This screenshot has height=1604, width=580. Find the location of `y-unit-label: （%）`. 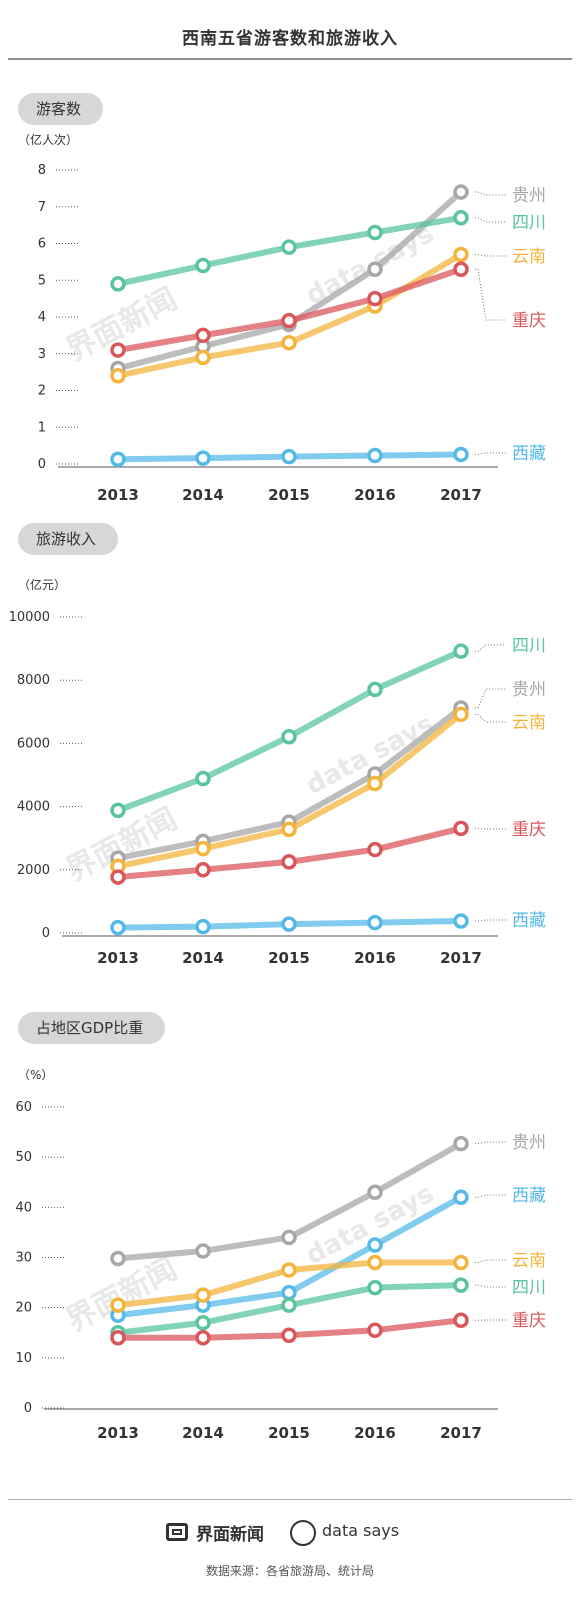

y-unit-label: （%） is located at coordinates (35, 1075).